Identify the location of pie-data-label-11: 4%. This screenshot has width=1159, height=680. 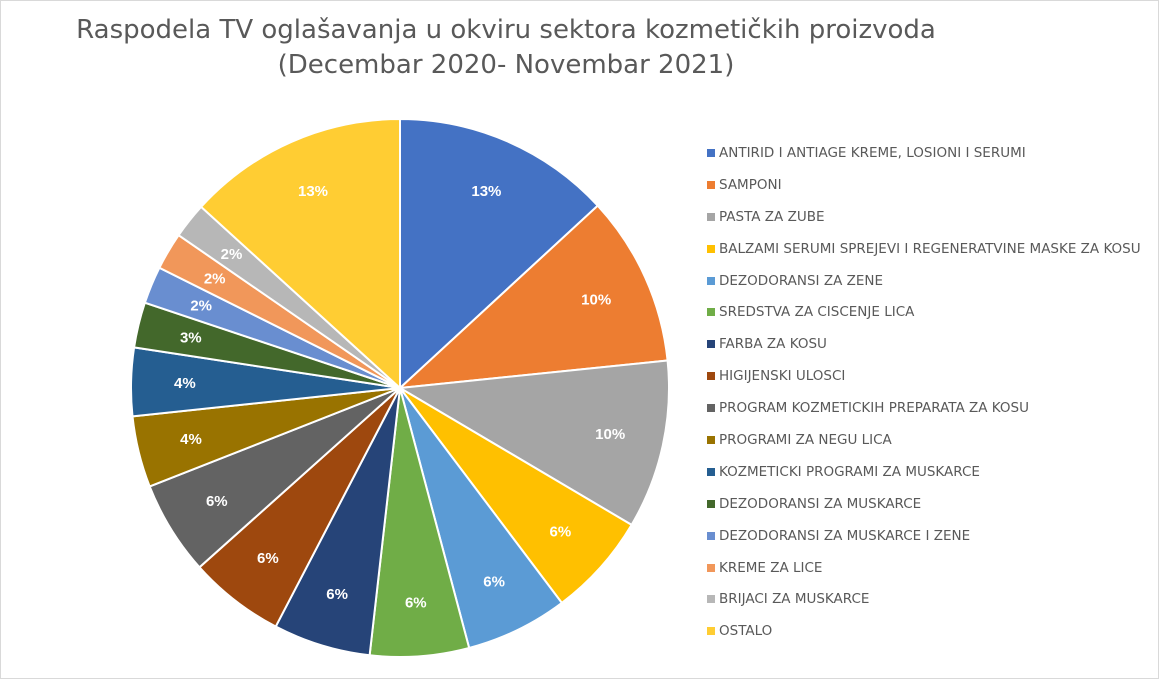
(185, 383).